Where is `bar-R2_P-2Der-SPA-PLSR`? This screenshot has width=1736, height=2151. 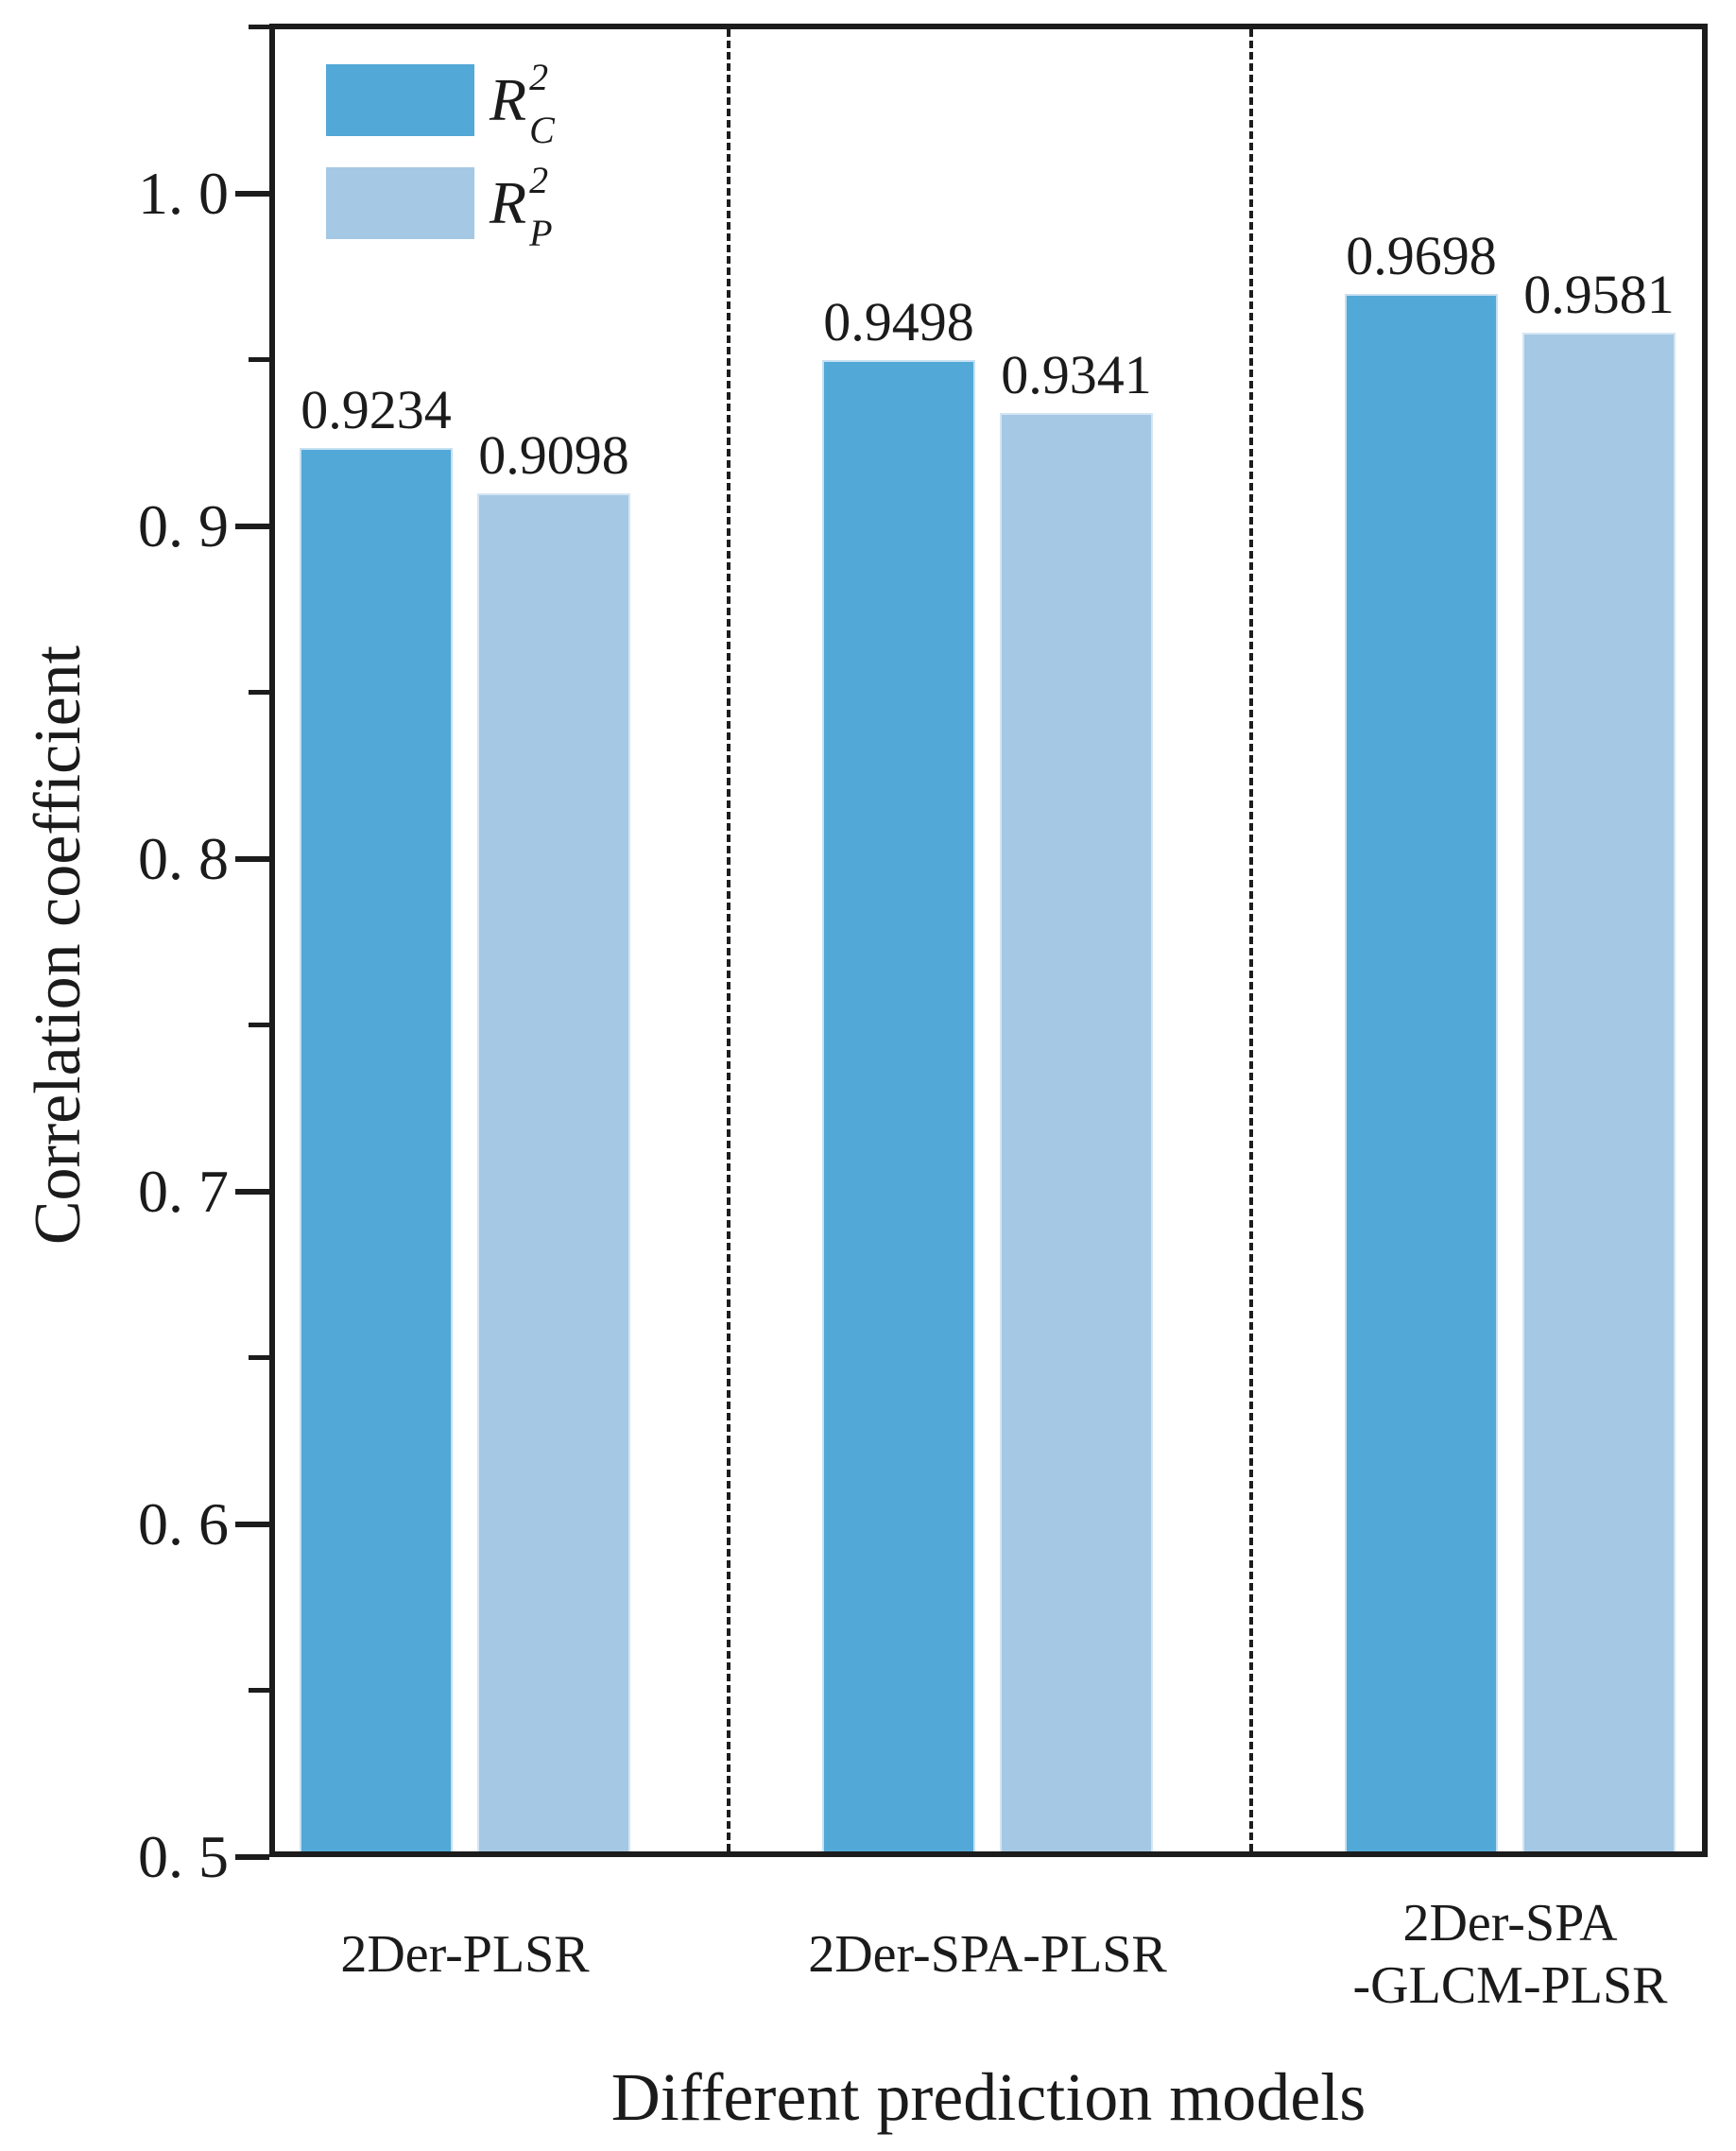 bar-R2_P-2Der-SPA-PLSR is located at coordinates (1076, 1134).